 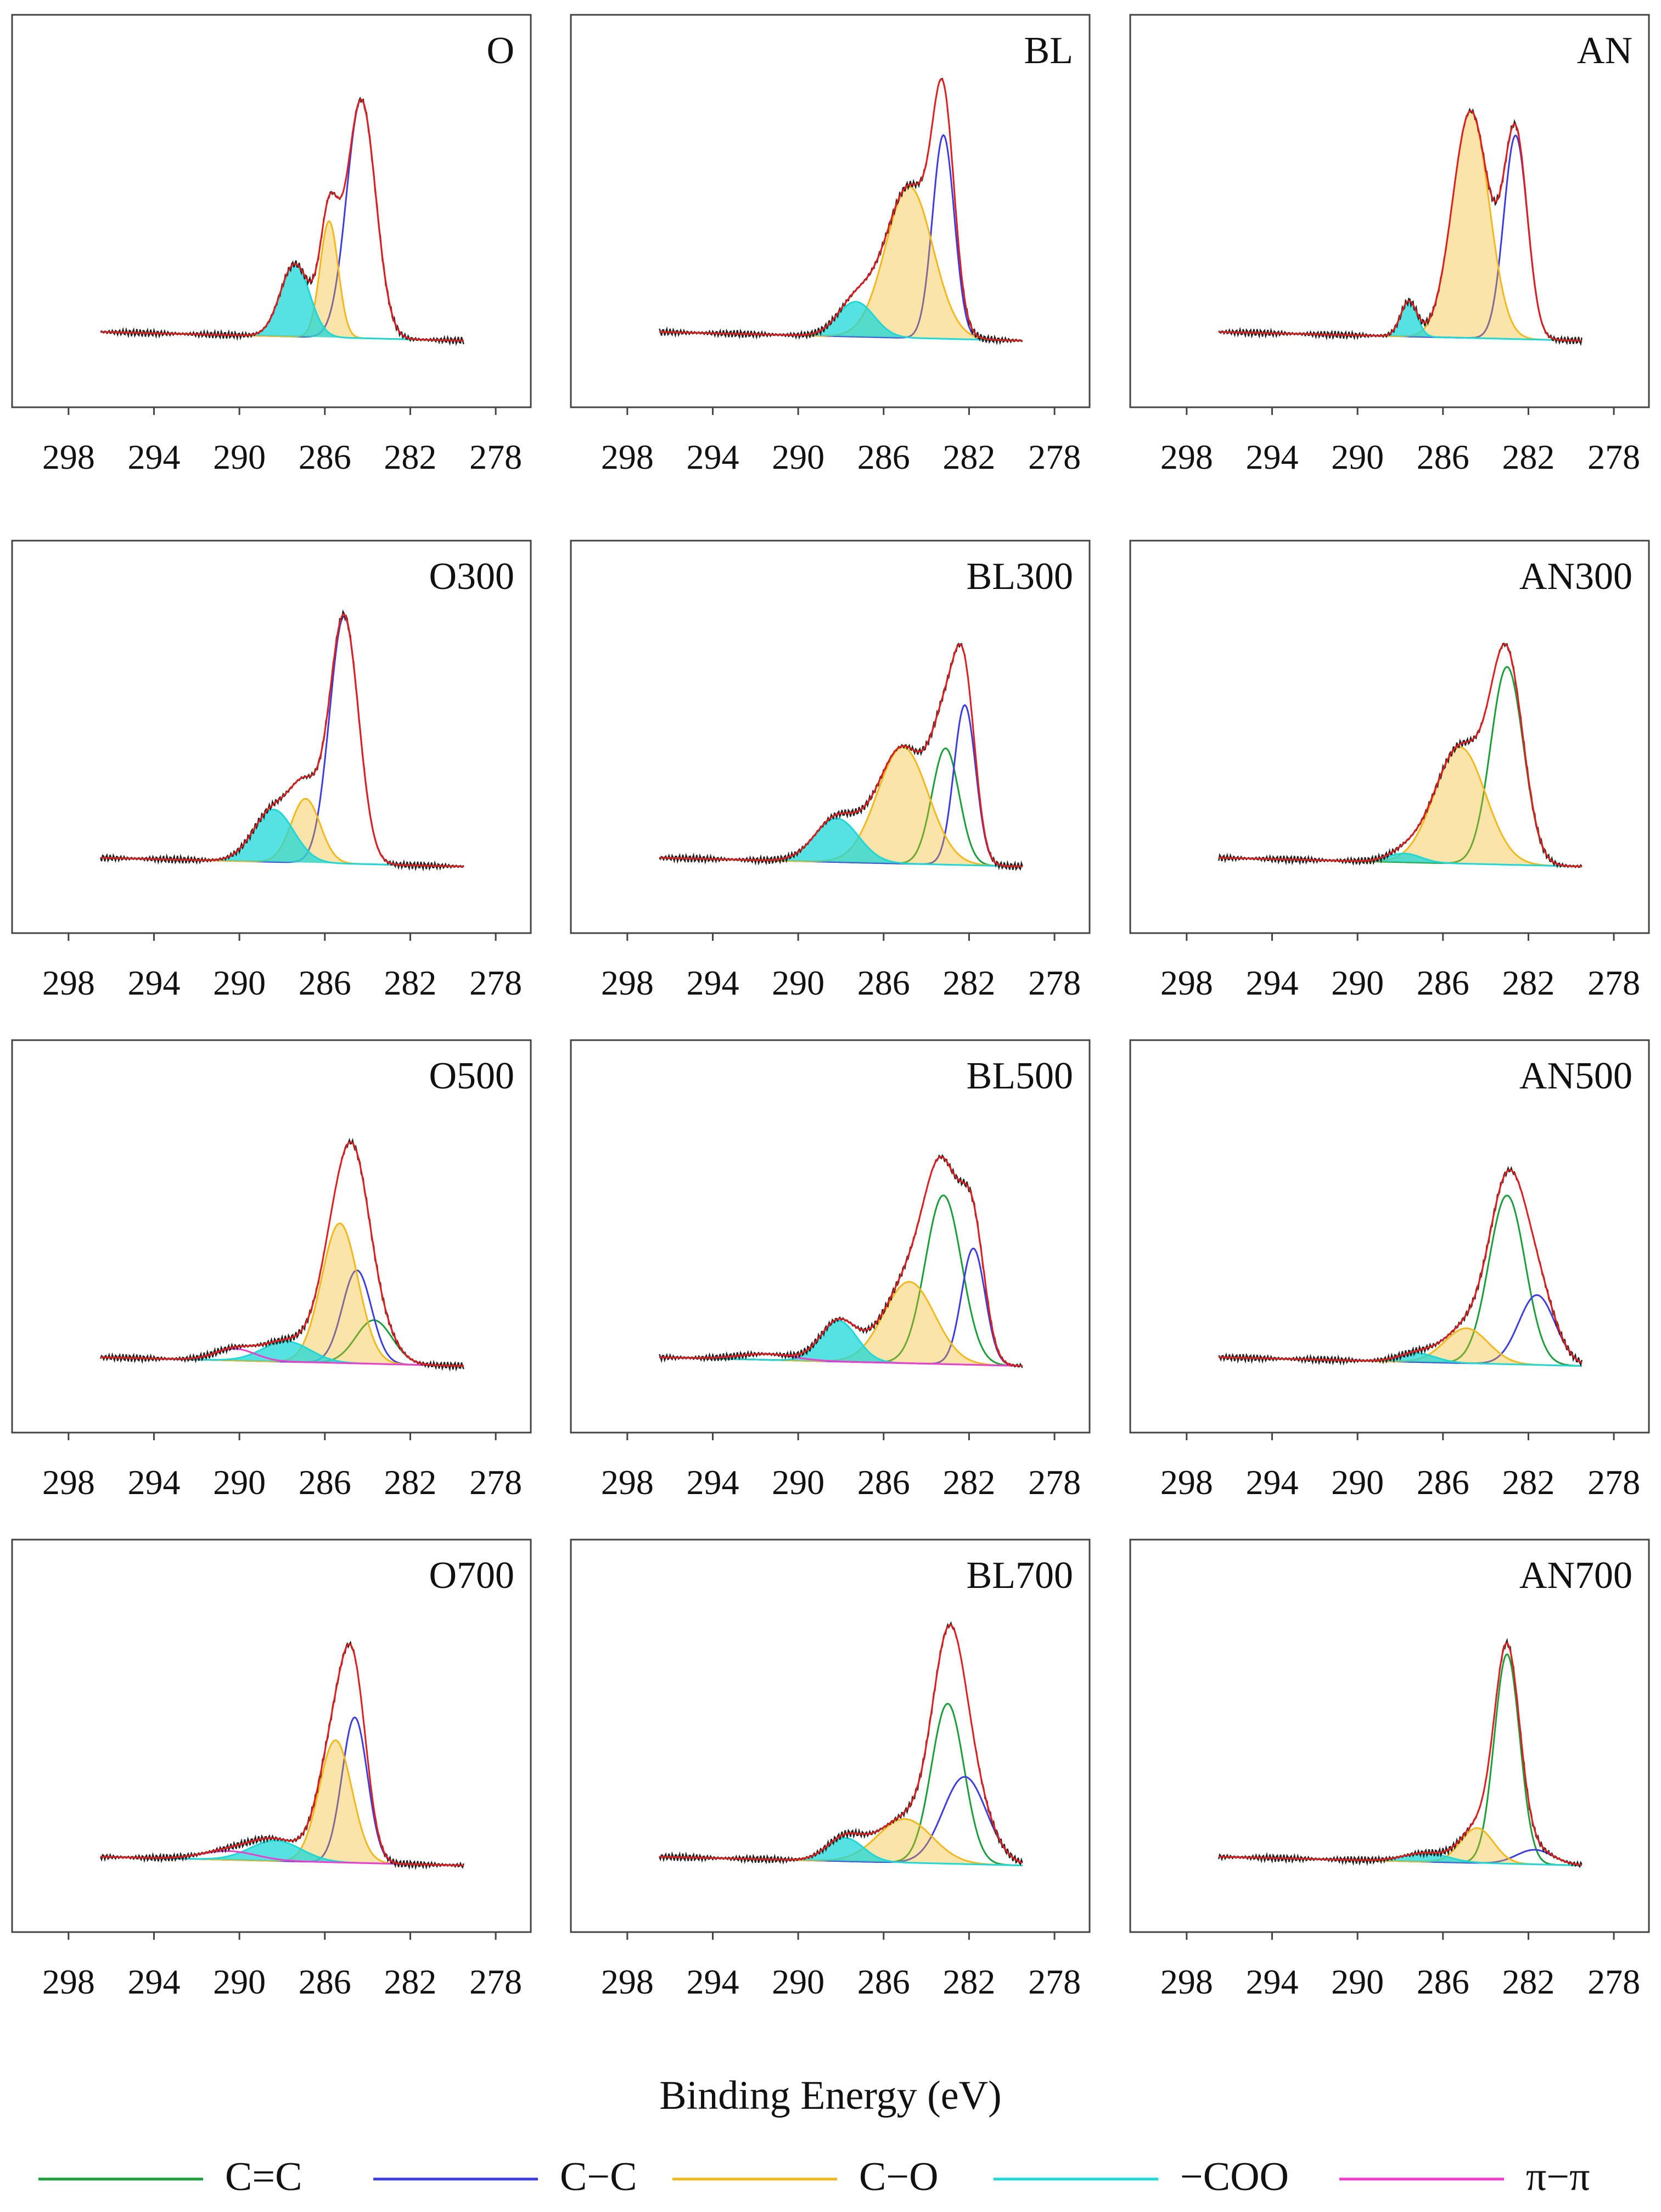 I want to click on panel-title: BL500, so click(x=1020, y=1076).